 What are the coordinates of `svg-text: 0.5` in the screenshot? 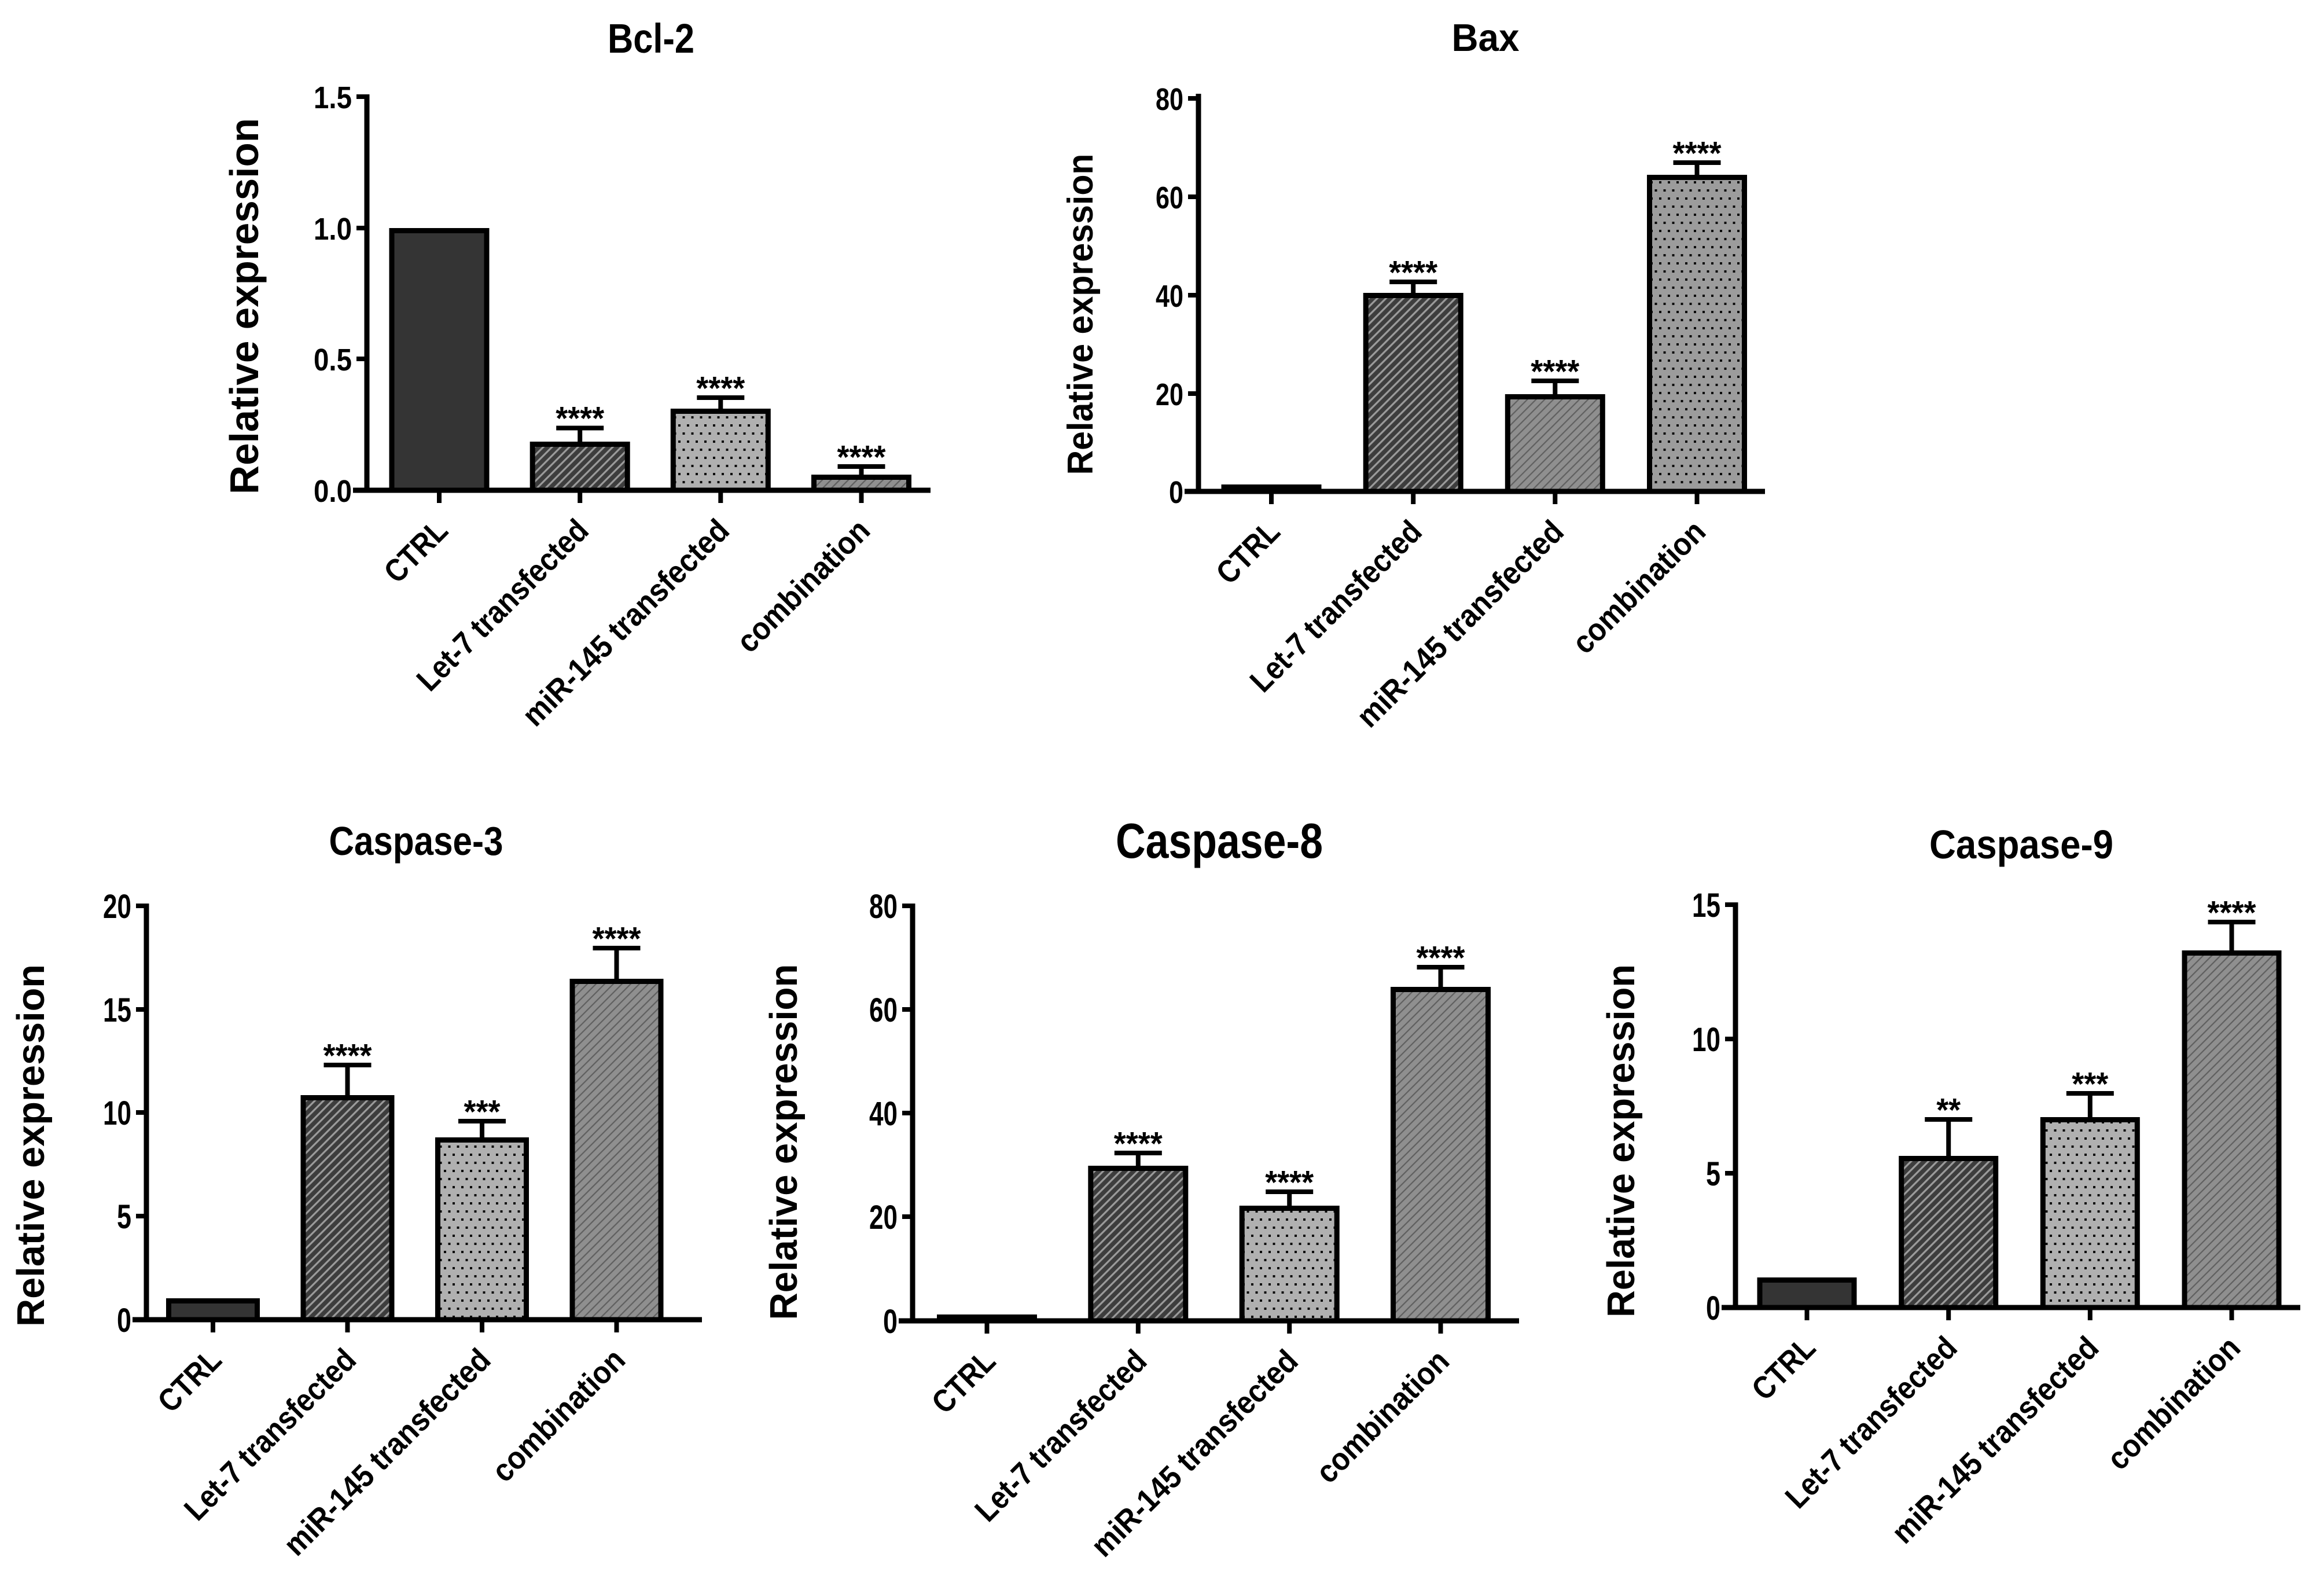 It's located at (333, 360).